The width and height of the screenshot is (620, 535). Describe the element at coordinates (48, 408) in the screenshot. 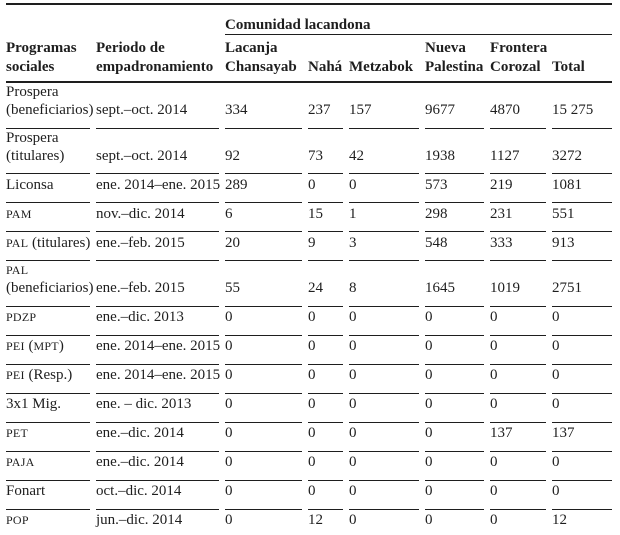

I see `program-cell: 3x1 Mig.` at that location.